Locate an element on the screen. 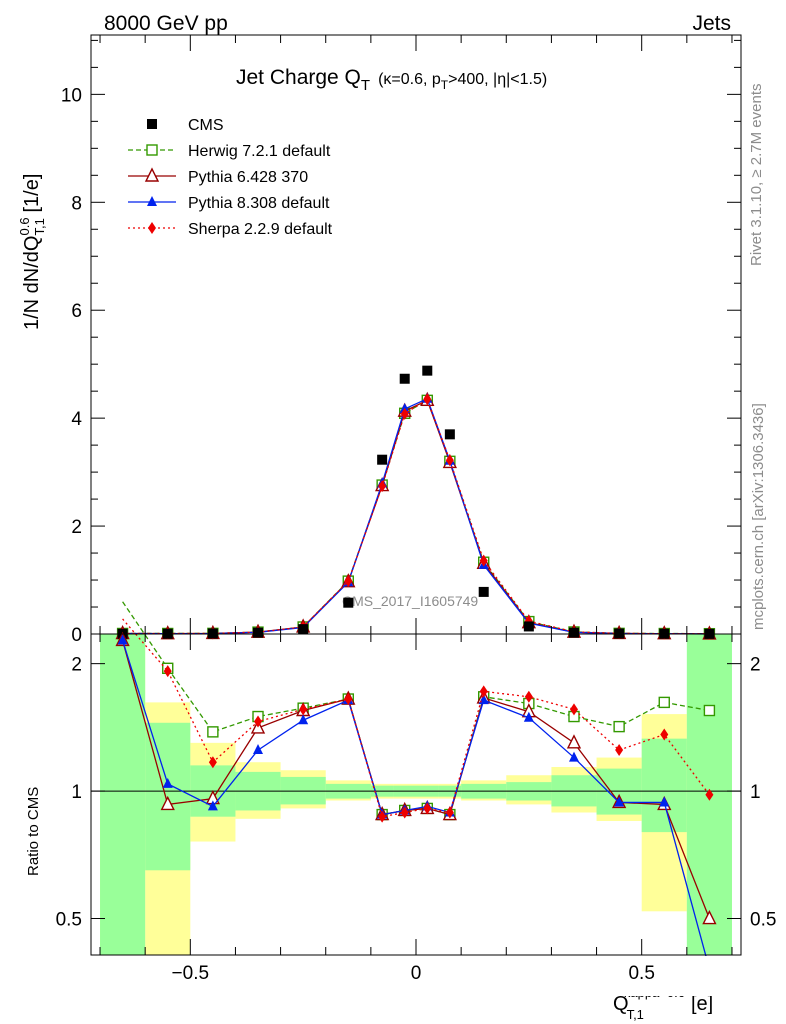  ratio-axis-title: Ratio to CMS is located at coordinates (33, 831).